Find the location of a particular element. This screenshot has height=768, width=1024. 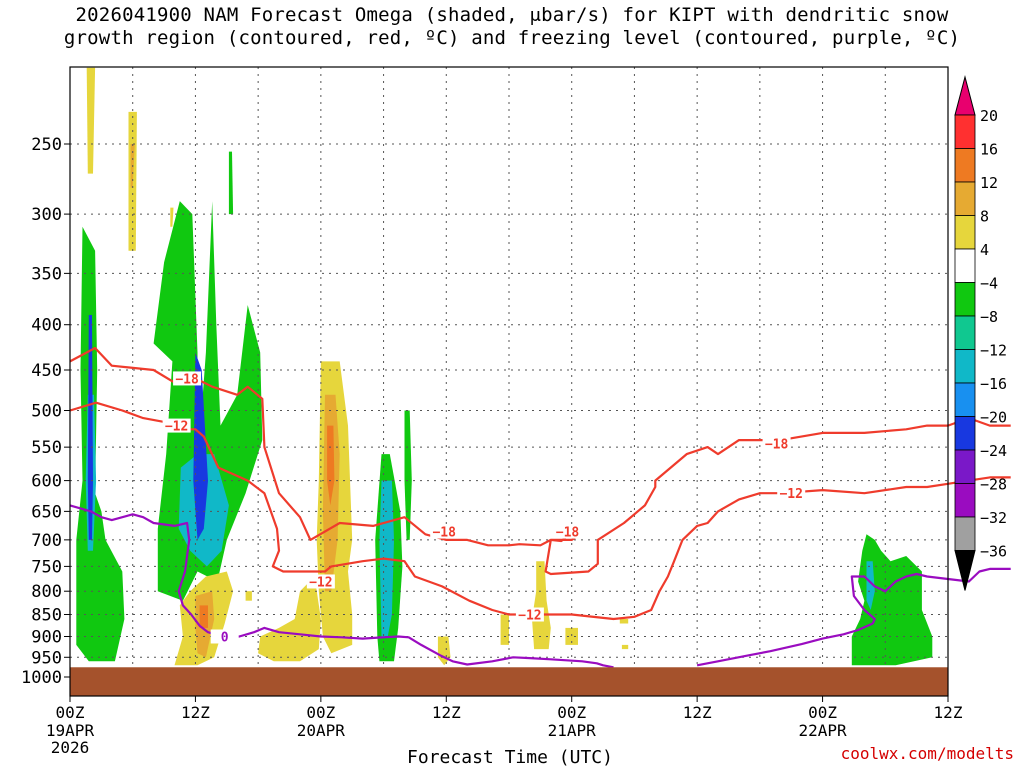

x-tick-label-60: 12Z is located at coordinates (697, 712).